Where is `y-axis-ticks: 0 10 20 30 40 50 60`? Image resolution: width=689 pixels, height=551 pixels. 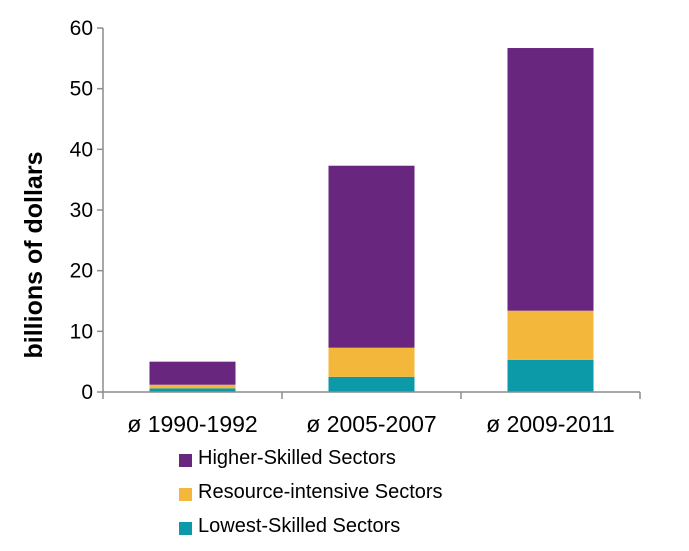
y-axis-ticks: 0 10 20 30 40 50 60 is located at coordinates (86, 210).